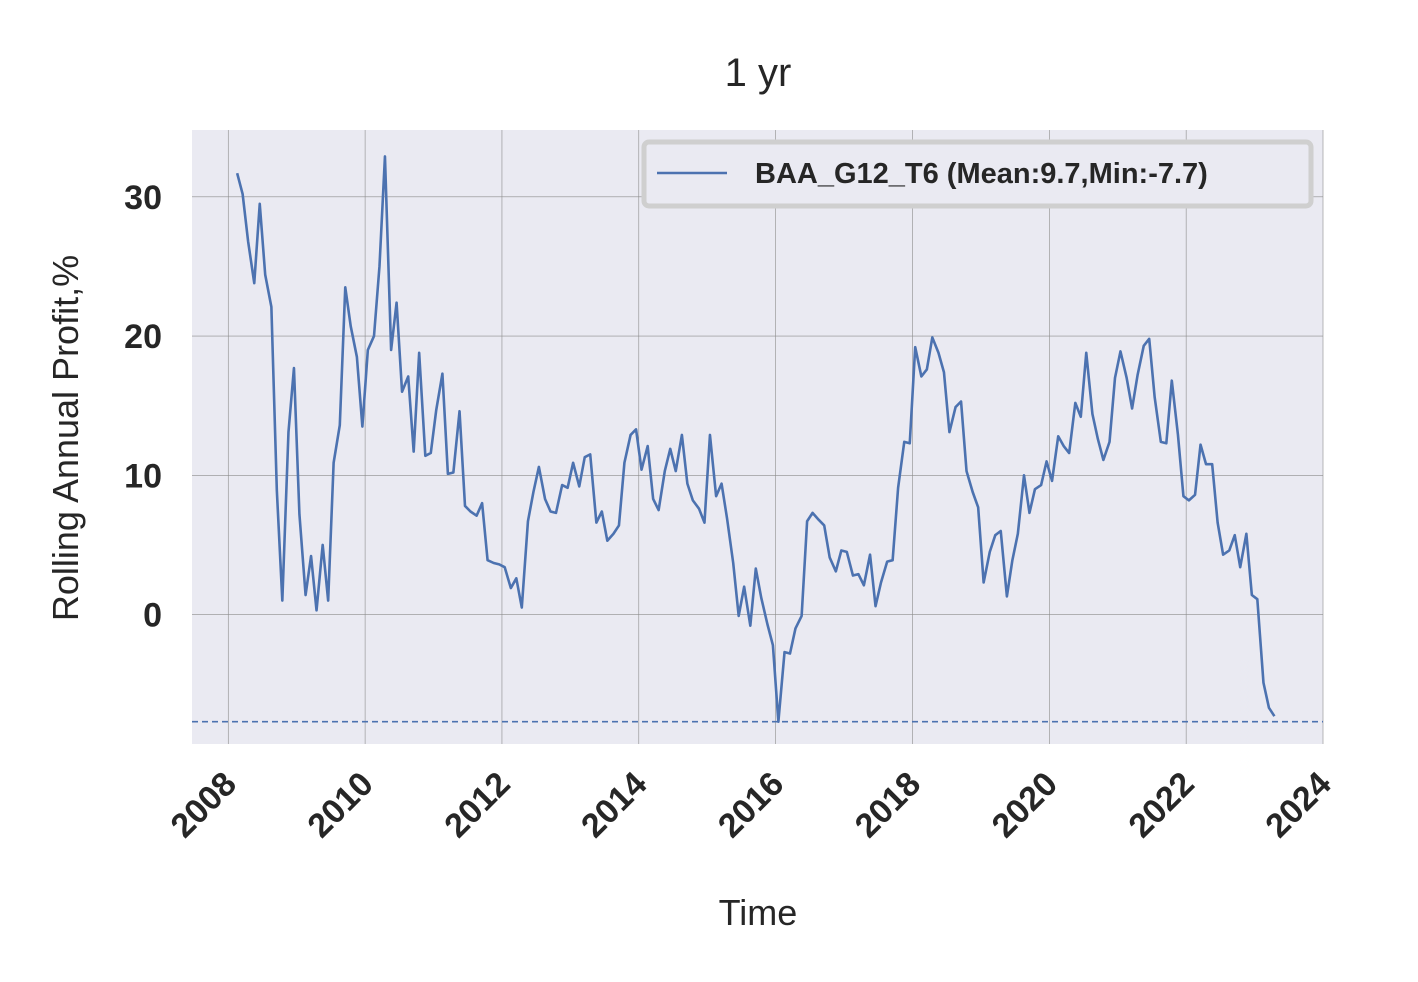 Image resolution: width=1418 pixels, height=982 pixels. I want to click on y-axis-label: Rolling Annual Profit,%, so click(65, 438).